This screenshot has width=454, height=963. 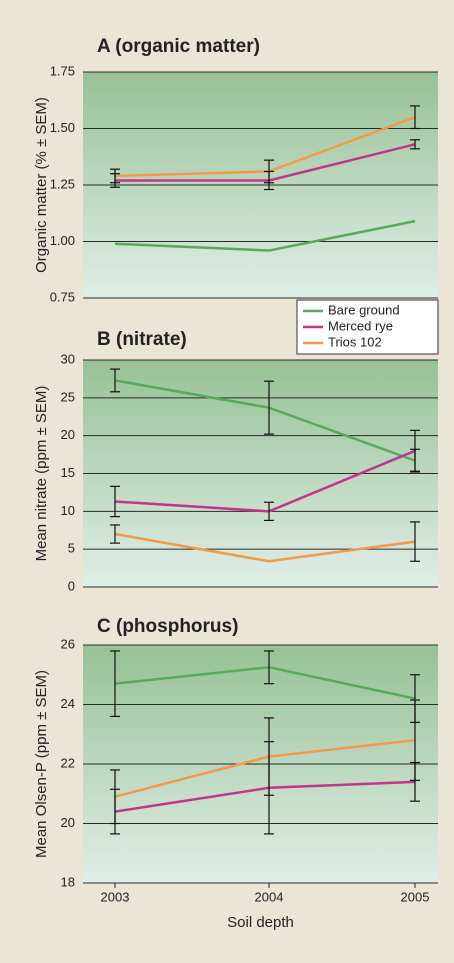 What do you see at coordinates (269, 896) in the screenshot?
I see `x-tick-label: 2004` at bounding box center [269, 896].